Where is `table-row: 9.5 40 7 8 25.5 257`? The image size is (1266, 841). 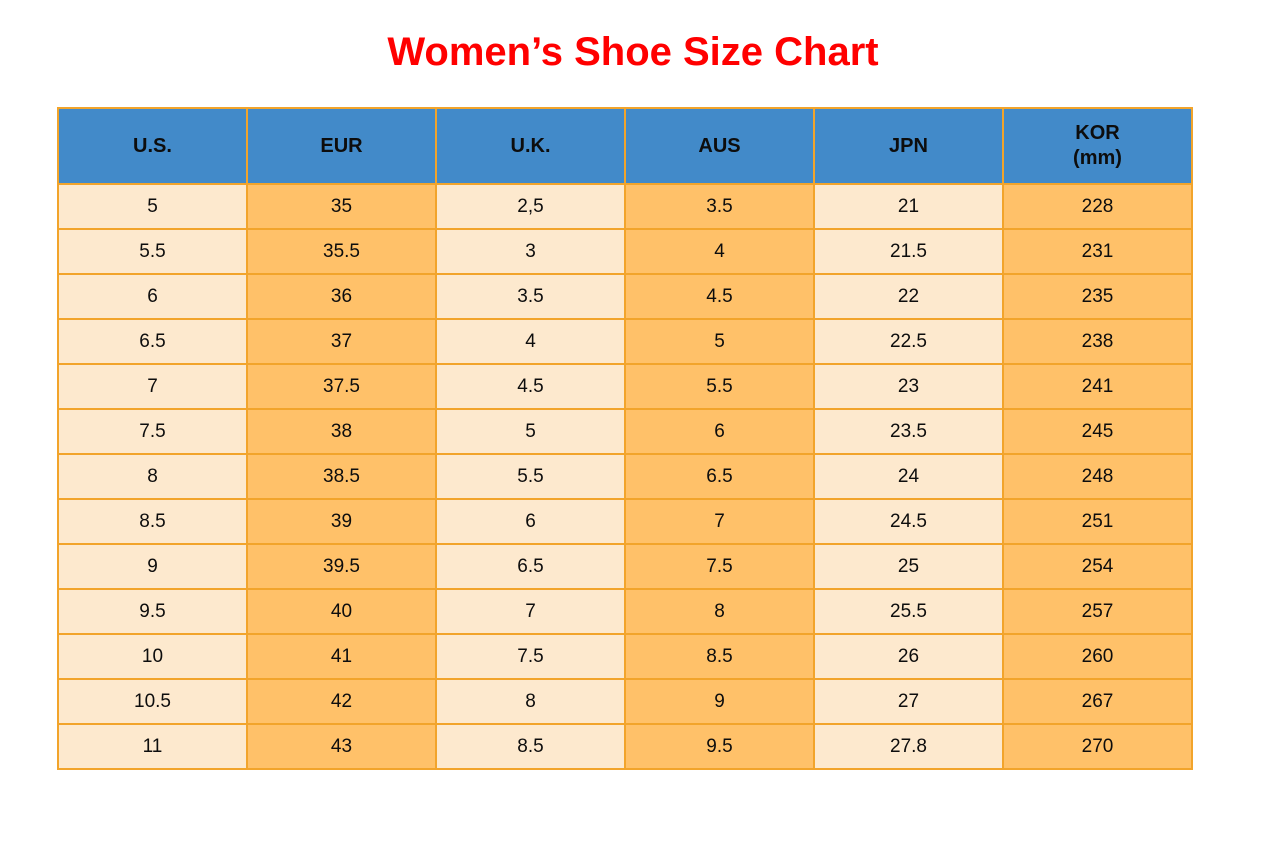 table-row: 9.5 40 7 8 25.5 257 is located at coordinates (625, 611).